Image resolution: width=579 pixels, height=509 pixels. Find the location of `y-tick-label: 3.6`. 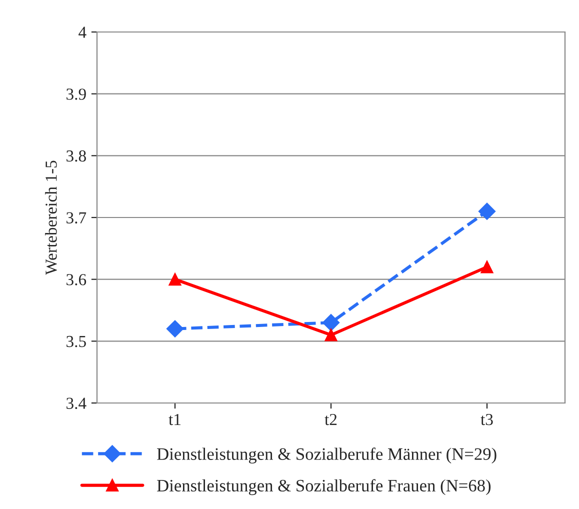

y-tick-label: 3.6 is located at coordinates (76, 280).